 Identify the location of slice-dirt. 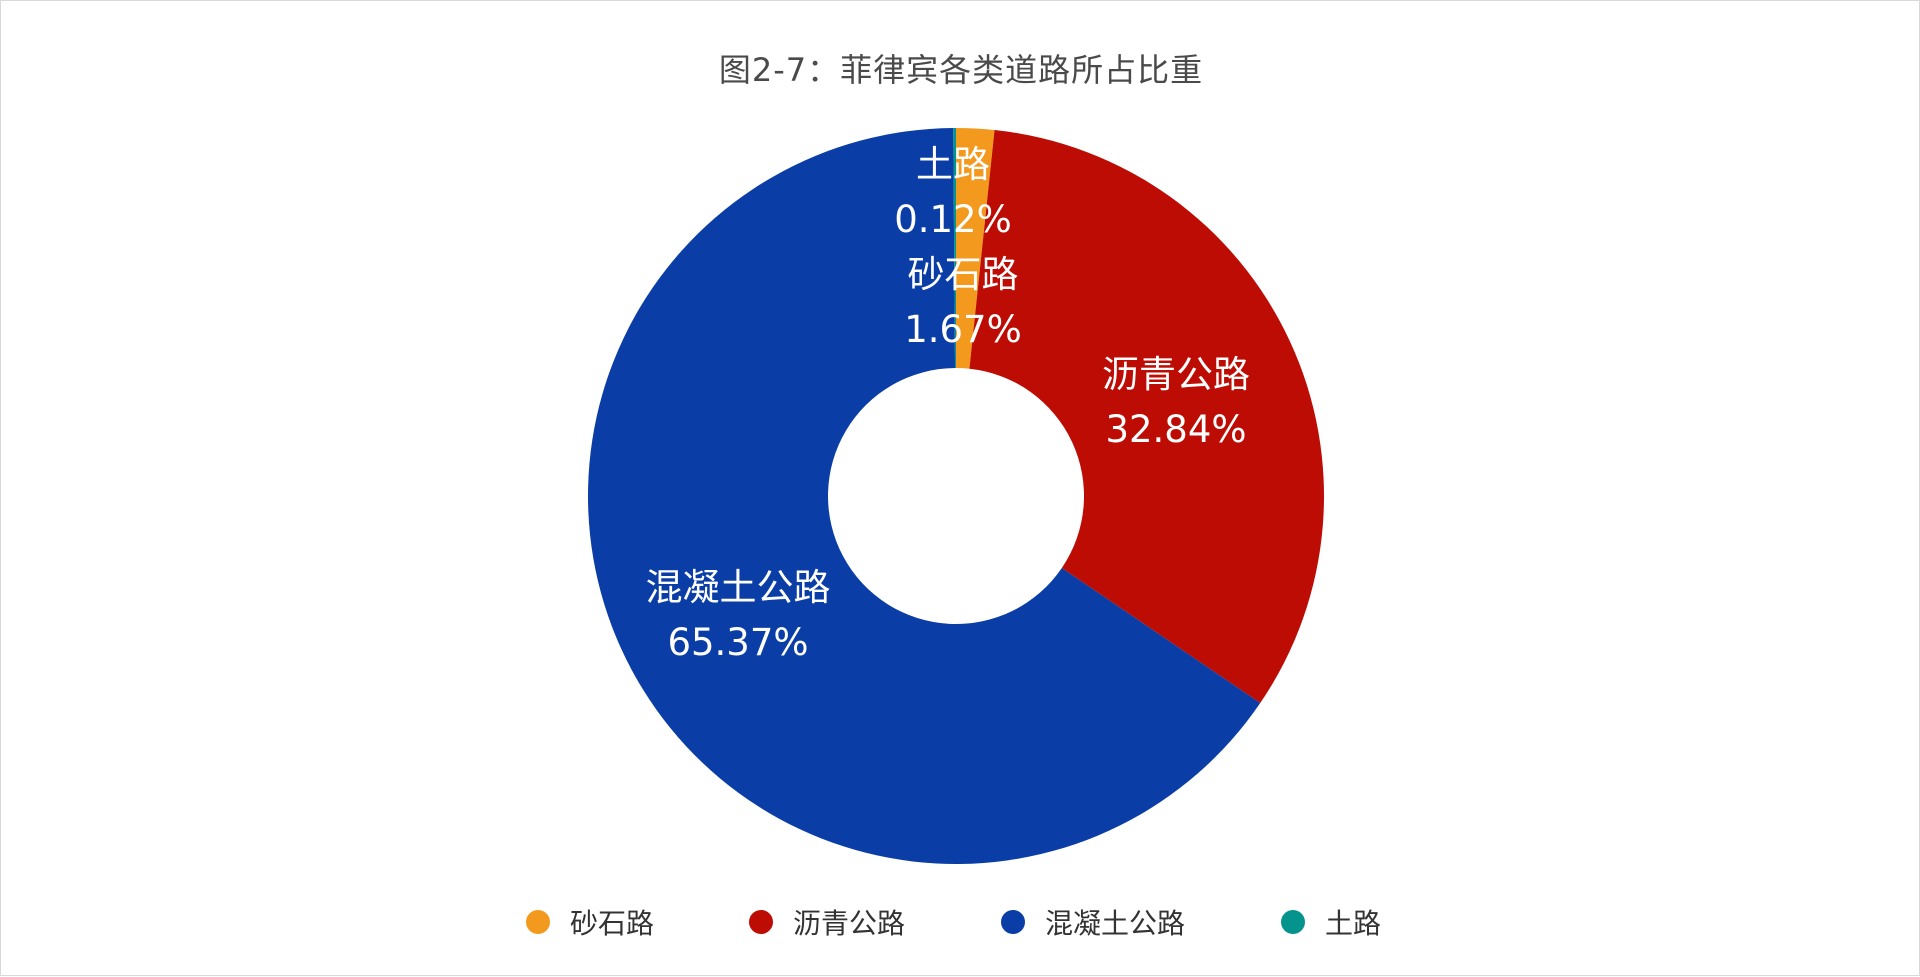
(954, 248).